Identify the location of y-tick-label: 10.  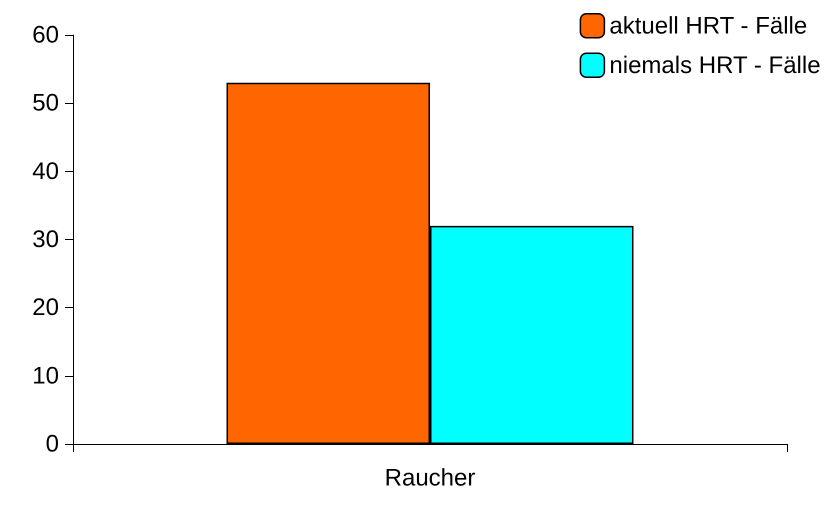
(45, 376).